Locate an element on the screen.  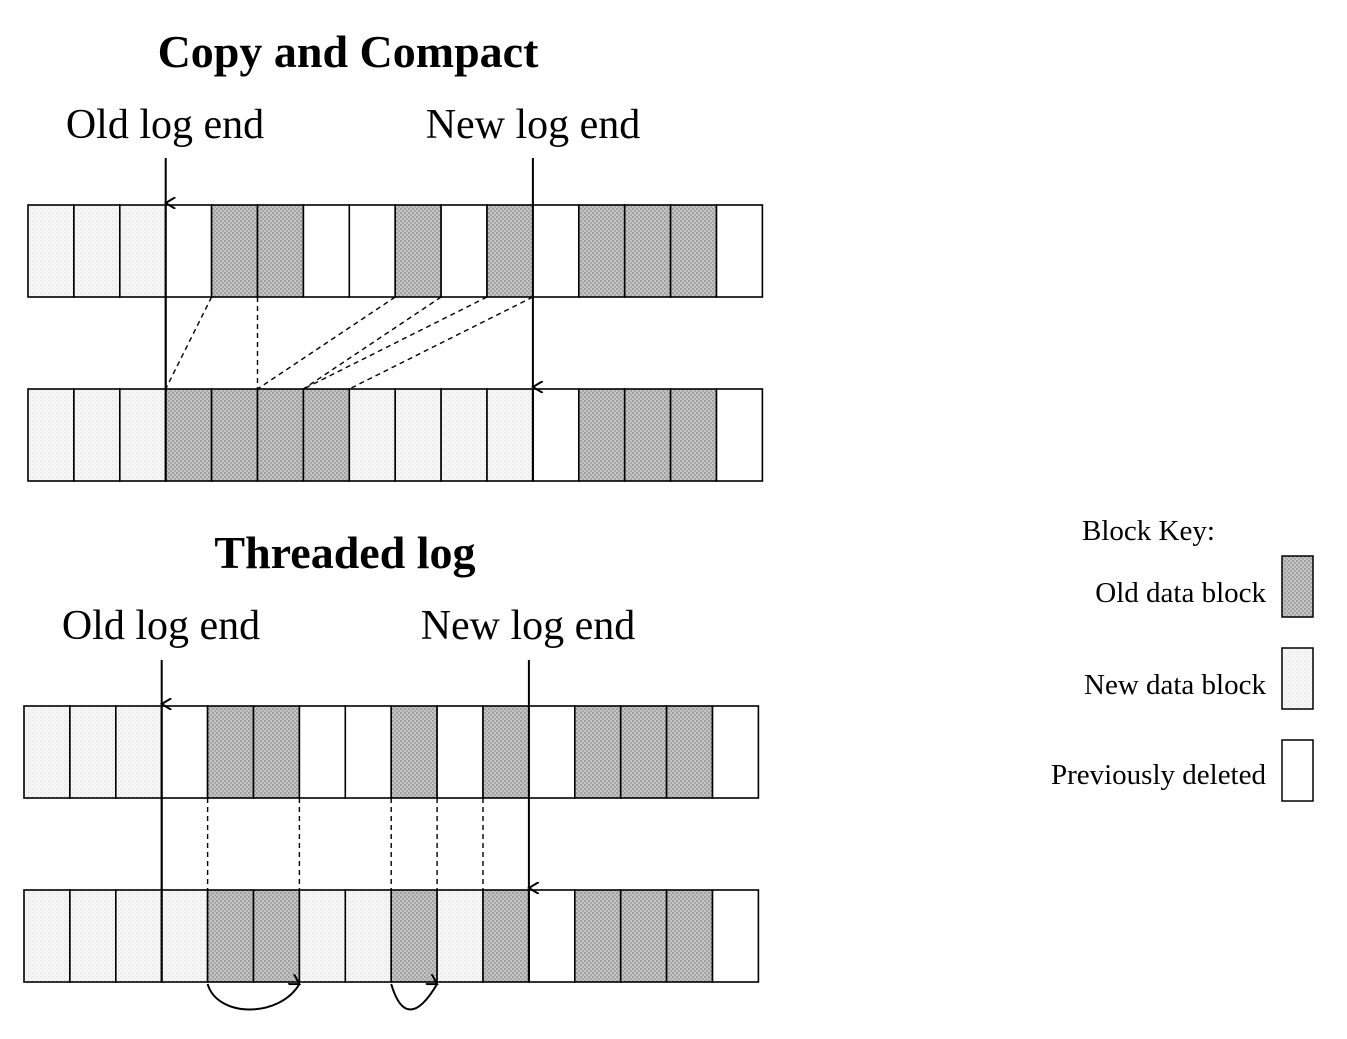
legend-label-old: Old data block is located at coordinates (1180, 593).